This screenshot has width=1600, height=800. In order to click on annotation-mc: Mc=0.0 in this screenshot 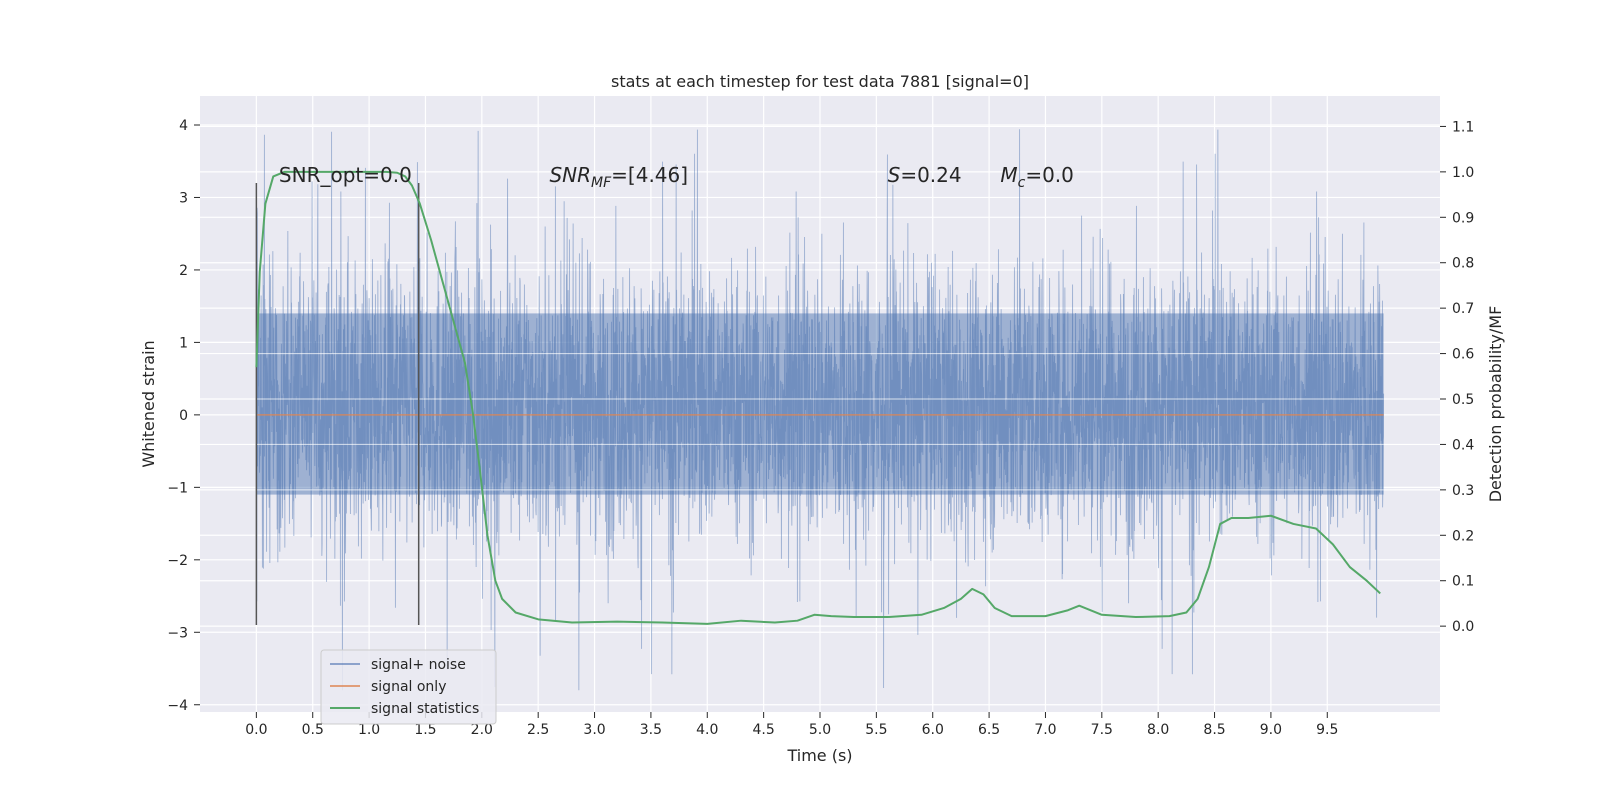, I will do `click(1037, 177)`.